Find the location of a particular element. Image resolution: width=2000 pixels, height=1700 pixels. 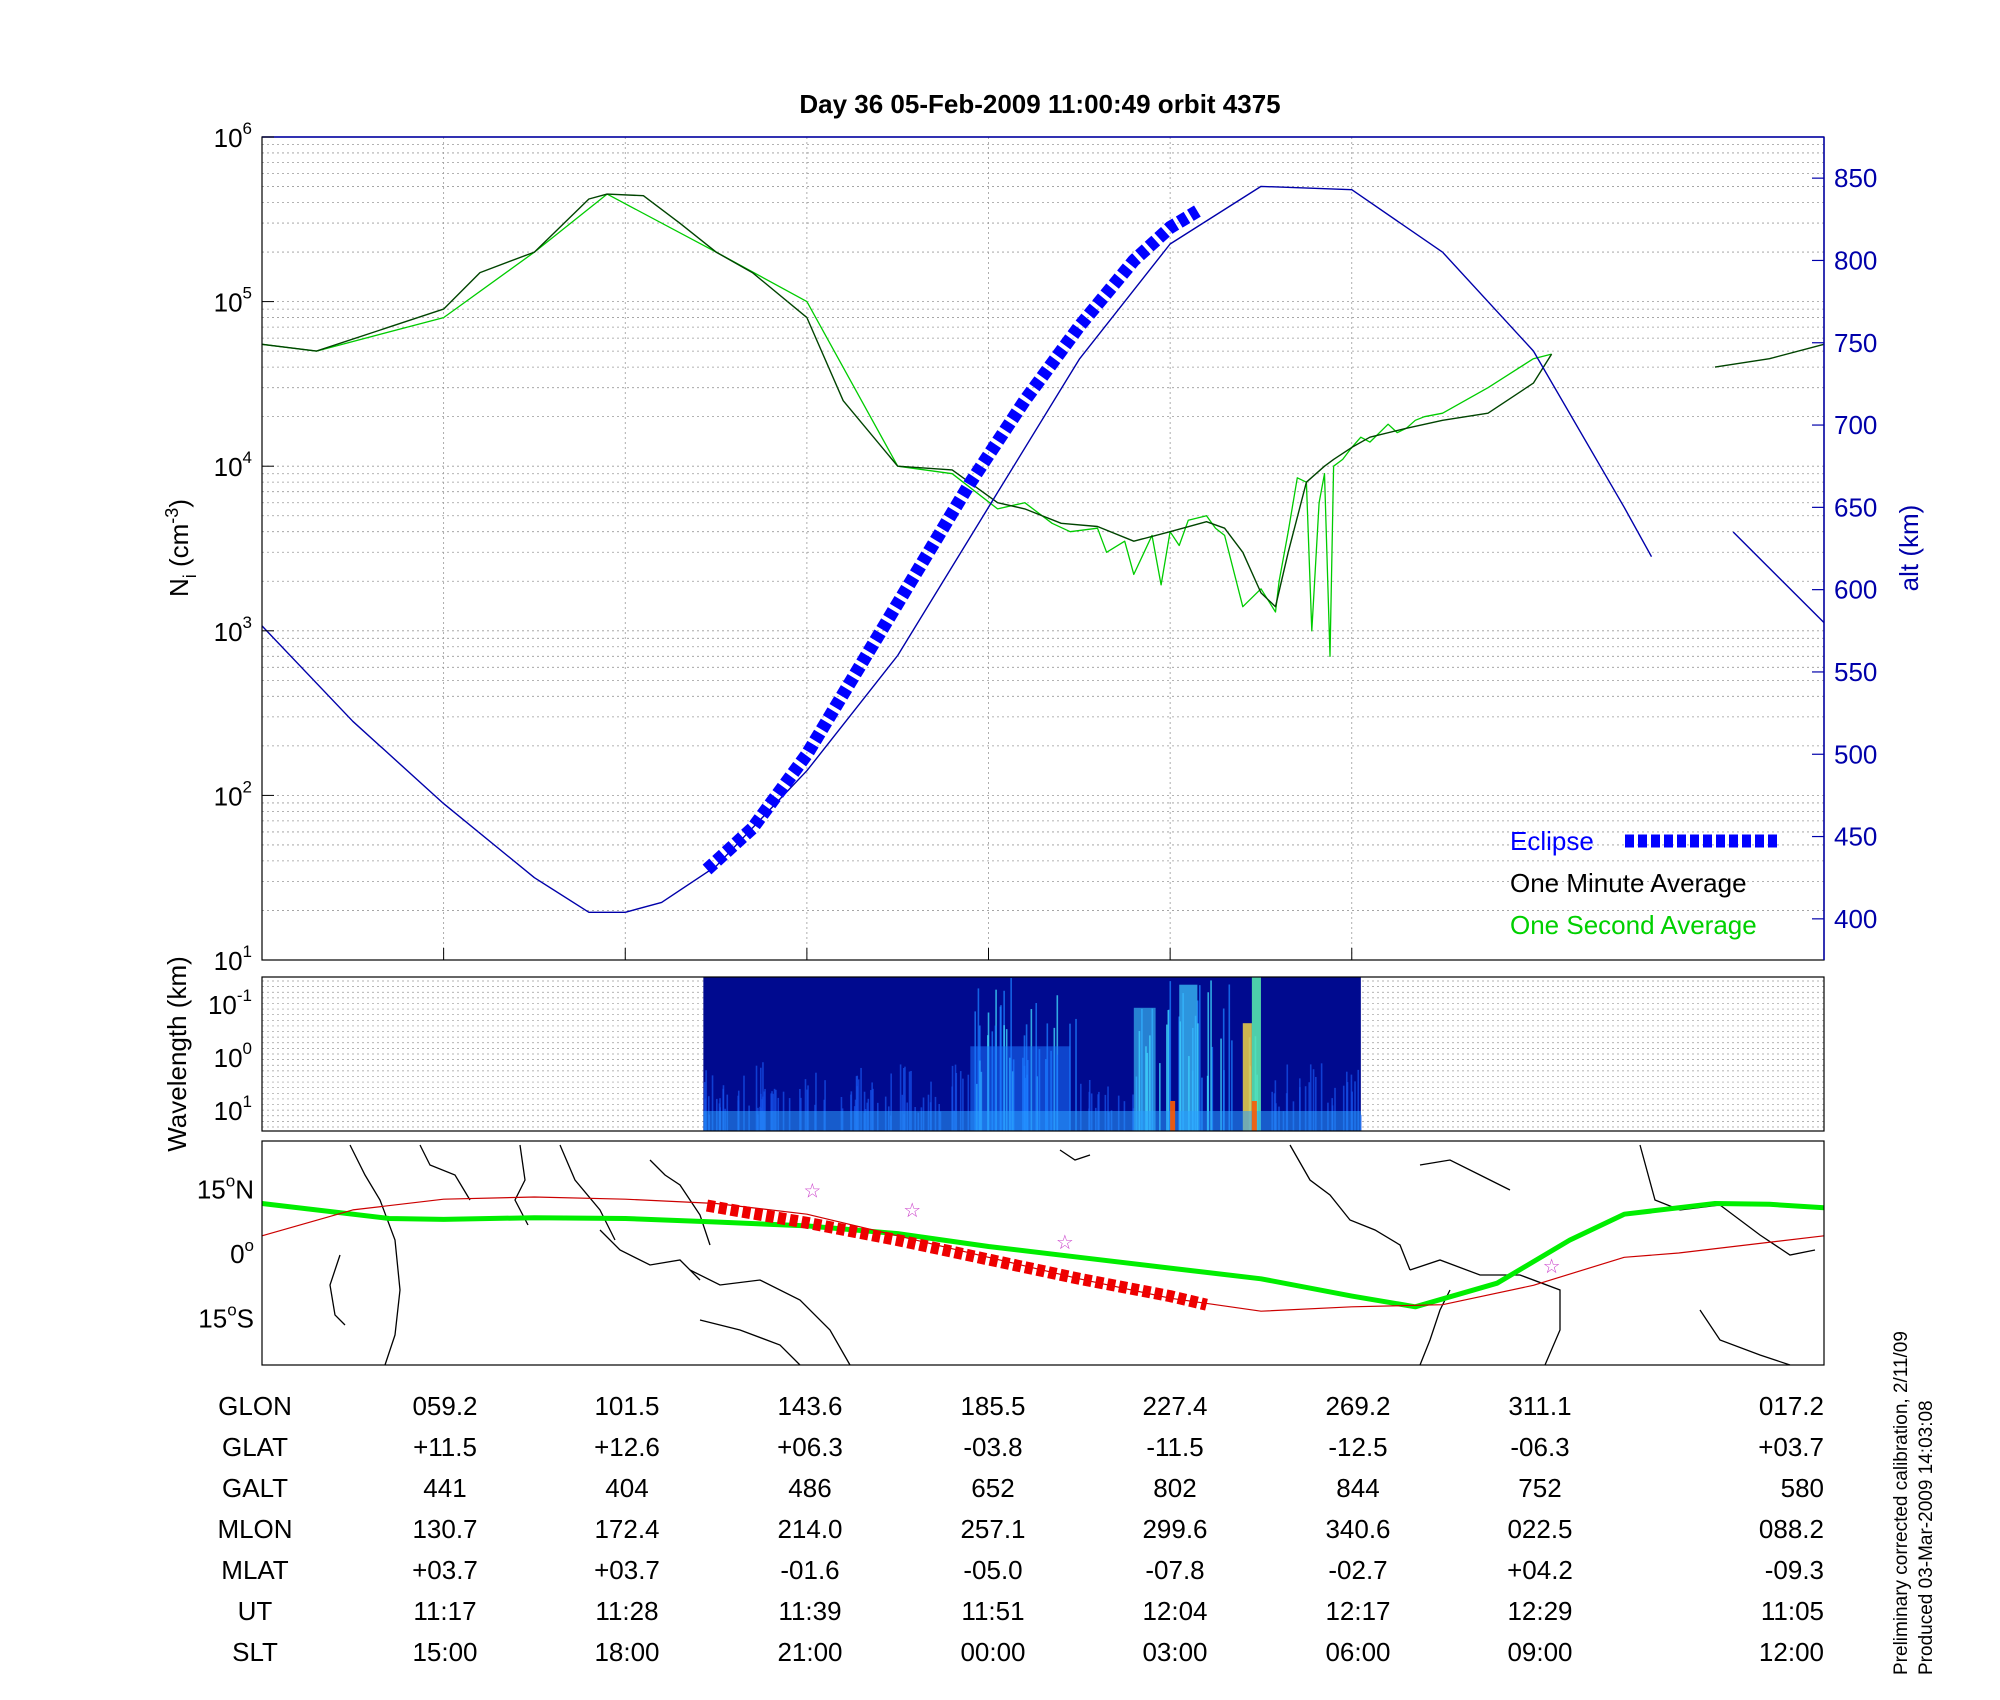

lat-tick-label: 15oS is located at coordinates (226, 1317).